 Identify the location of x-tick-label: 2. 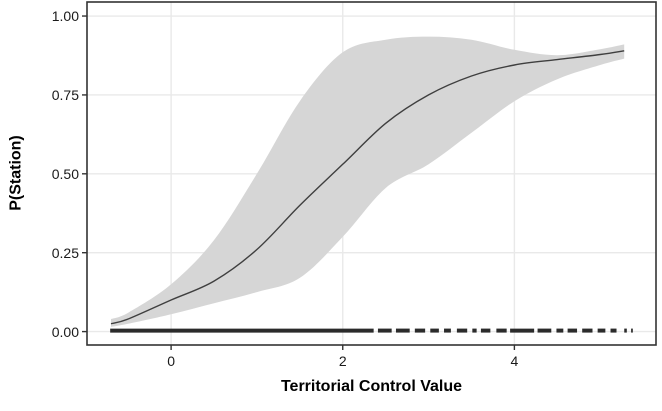
(342, 361).